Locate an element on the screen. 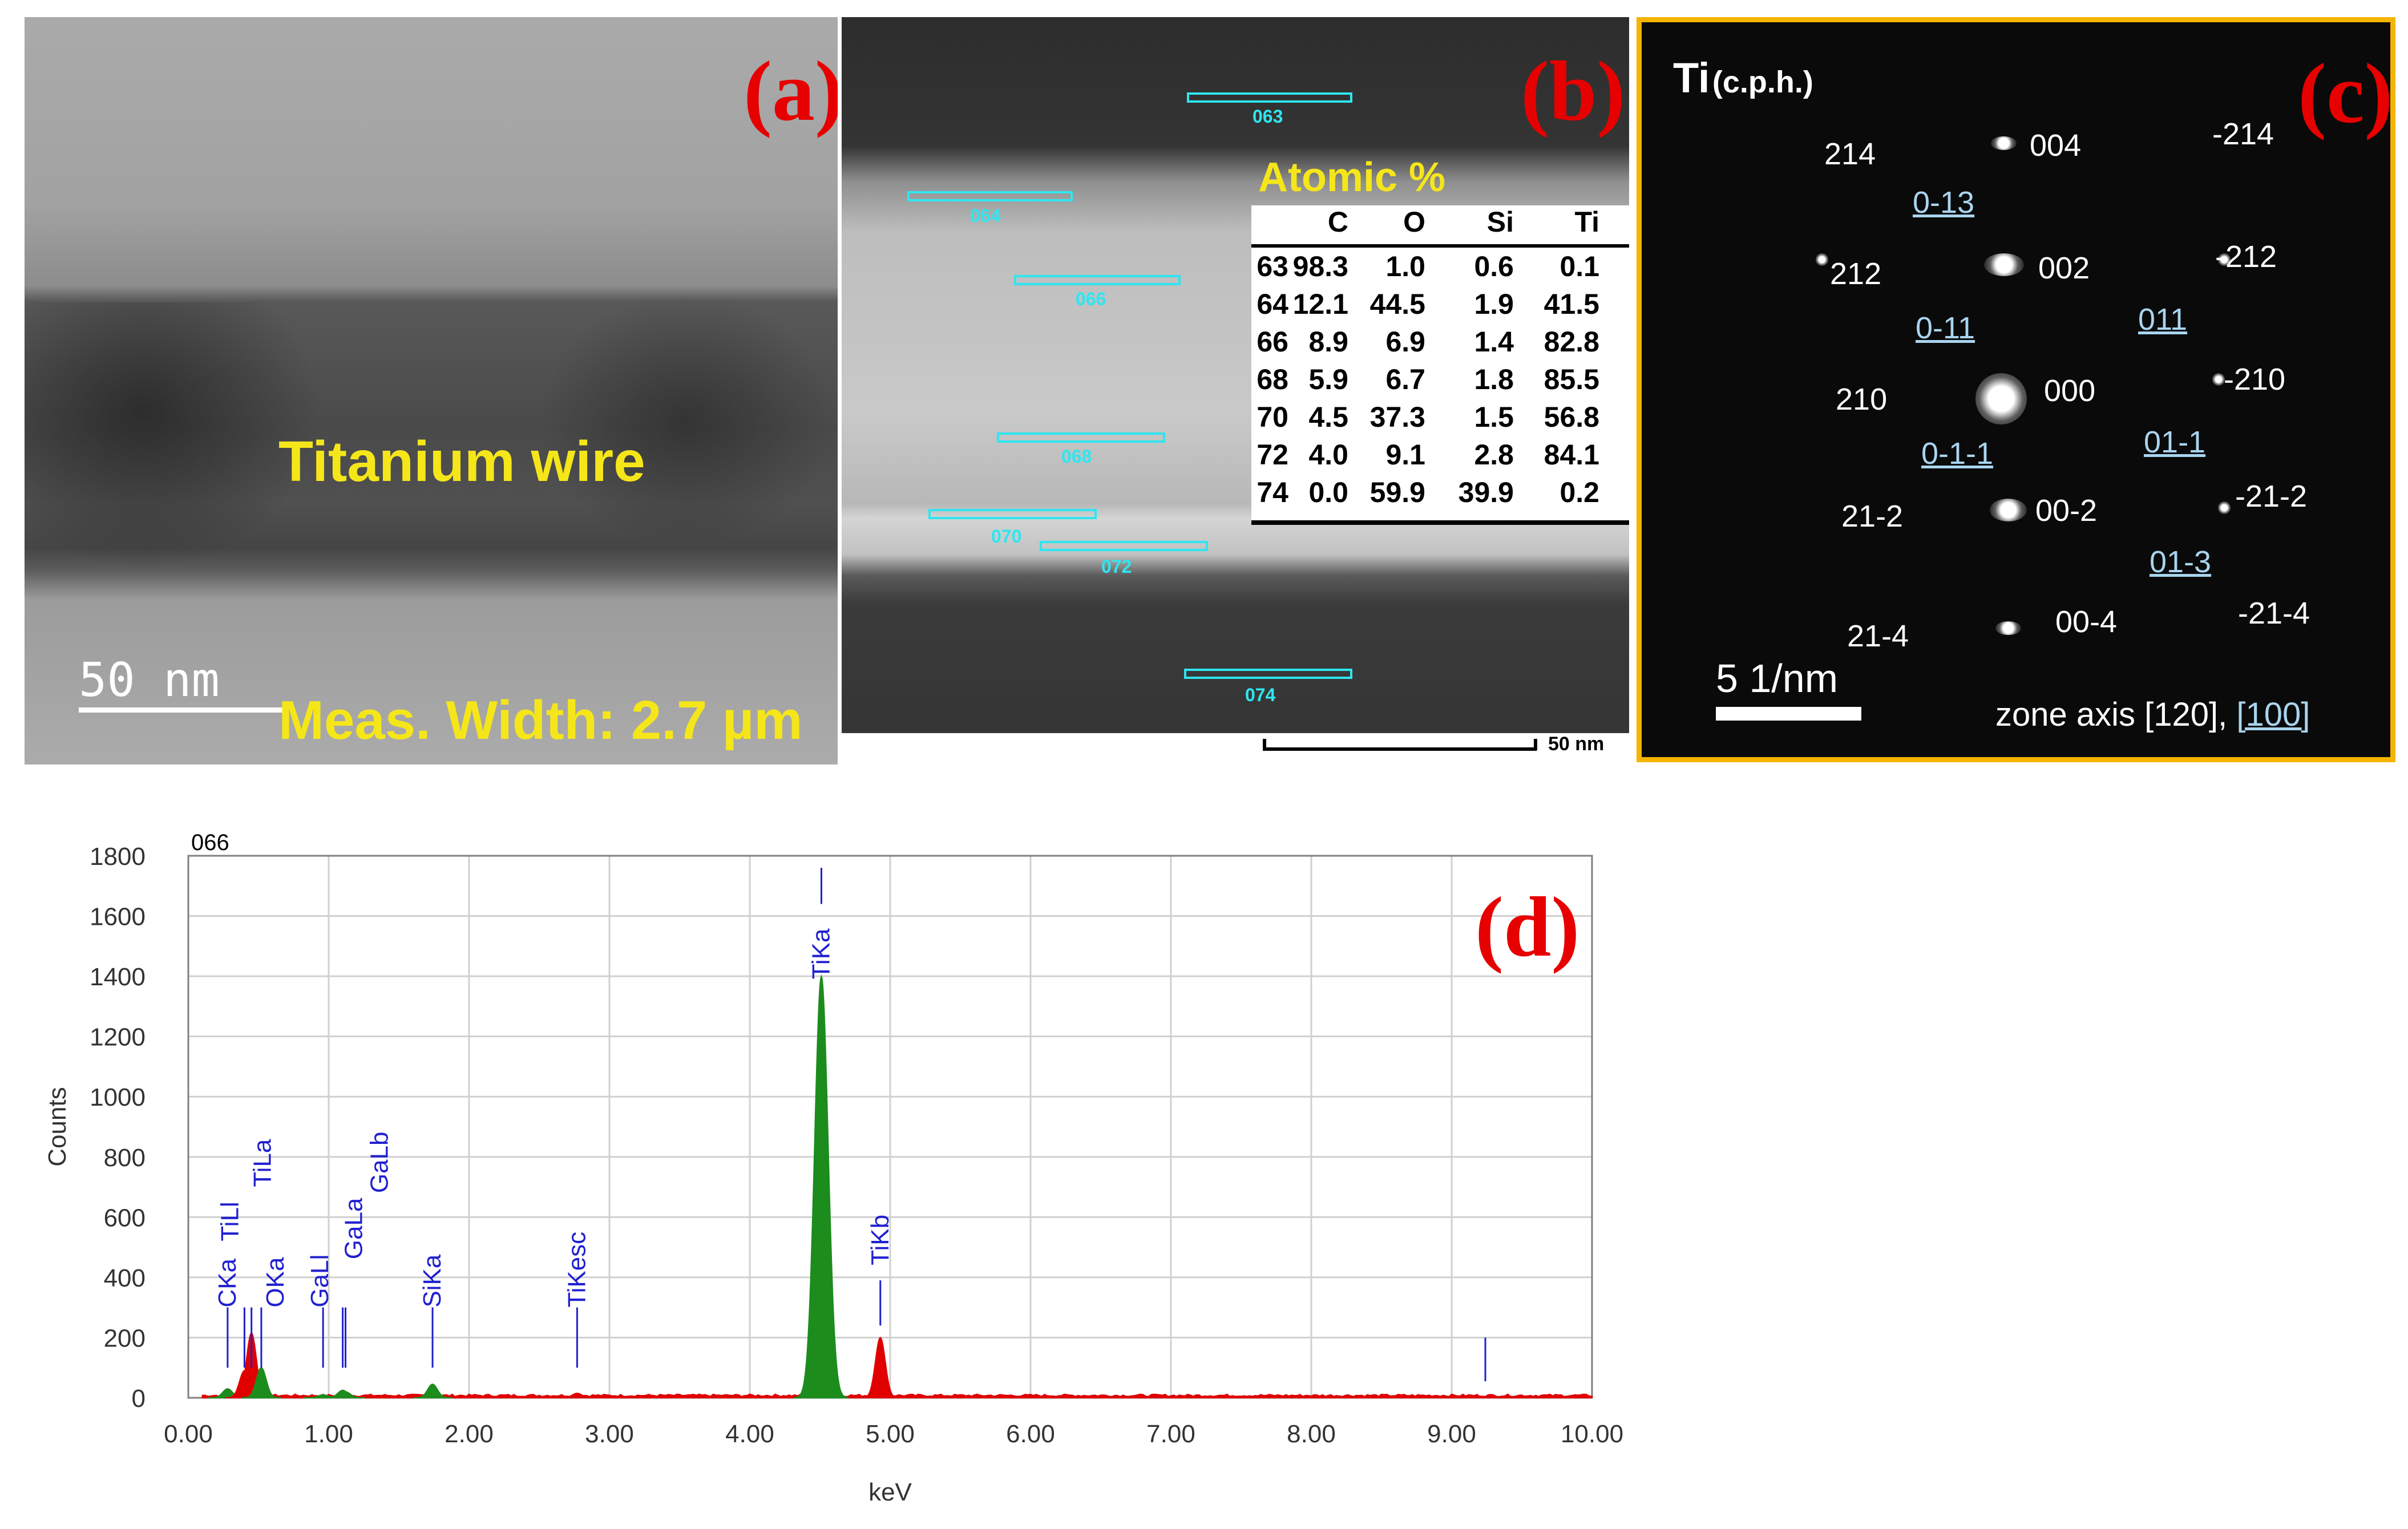 Image resolution: width=2408 pixels, height=1529 pixels. y-tick-label: 1600 is located at coordinates (118, 917).